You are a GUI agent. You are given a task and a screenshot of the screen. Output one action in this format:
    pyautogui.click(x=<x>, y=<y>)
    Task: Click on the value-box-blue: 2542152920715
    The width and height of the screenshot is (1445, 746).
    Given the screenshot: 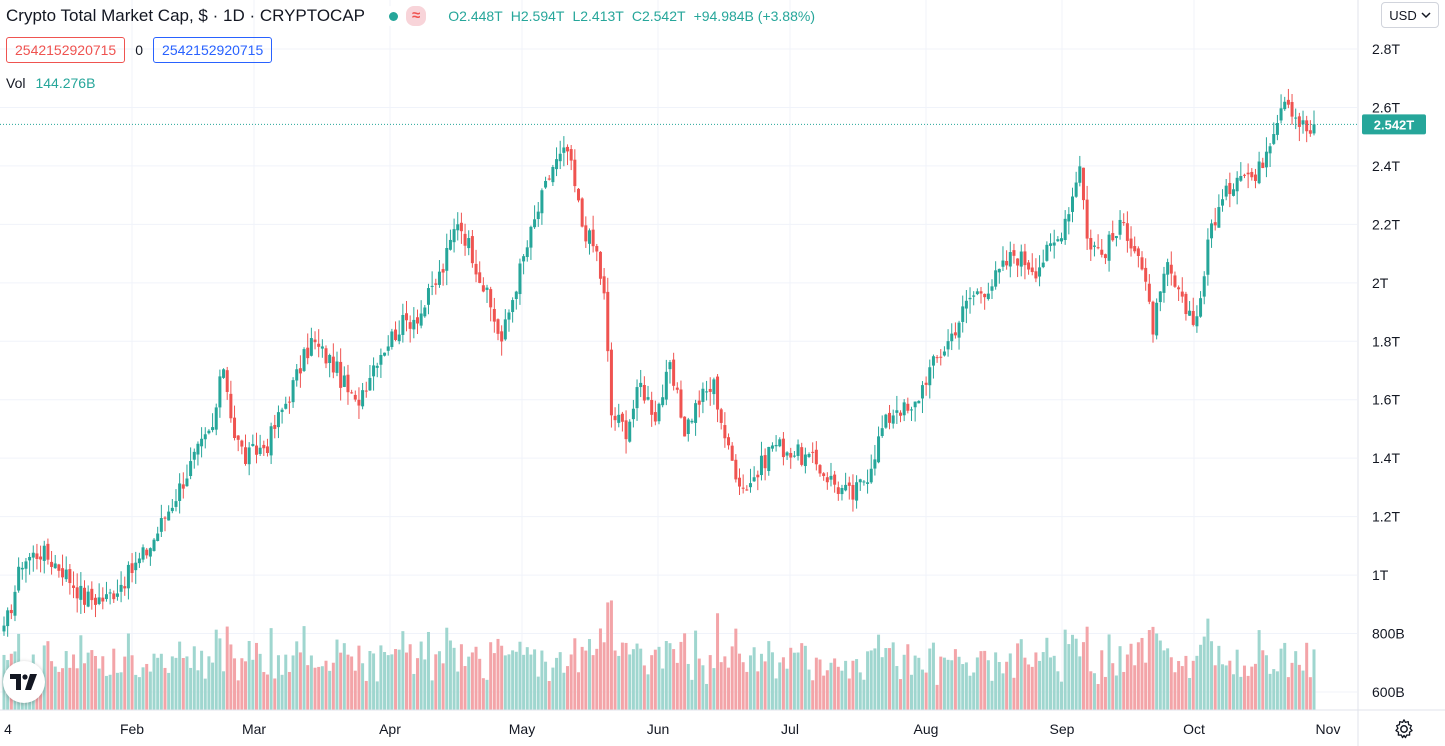 What is the action you would take?
    pyautogui.click(x=213, y=50)
    